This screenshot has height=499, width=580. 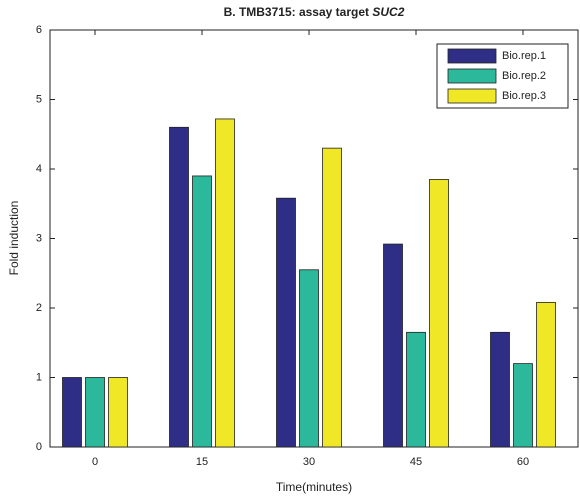 I want to click on y-tick-label: 6, so click(x=39, y=30).